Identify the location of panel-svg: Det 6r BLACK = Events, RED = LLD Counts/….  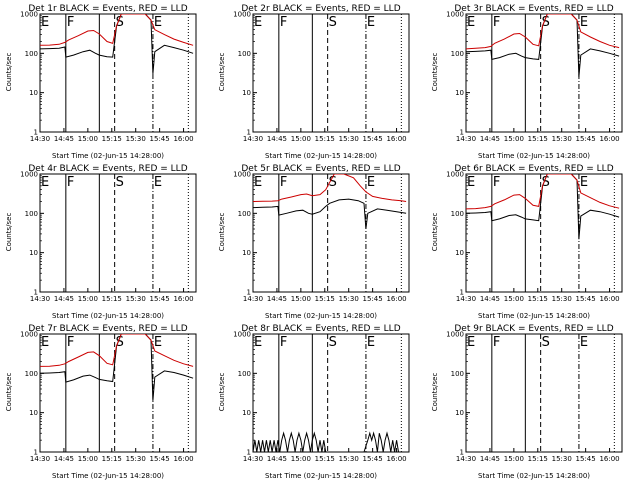
(527, 242).